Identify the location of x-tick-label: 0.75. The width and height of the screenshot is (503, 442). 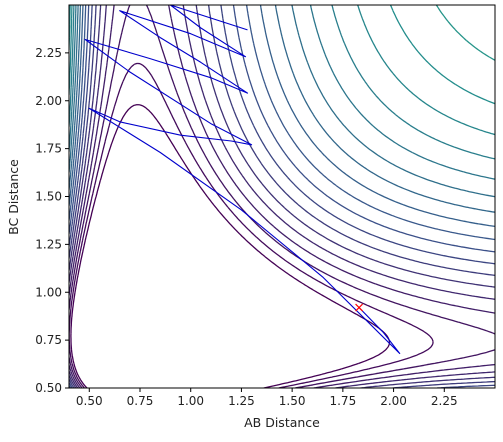
(140, 401).